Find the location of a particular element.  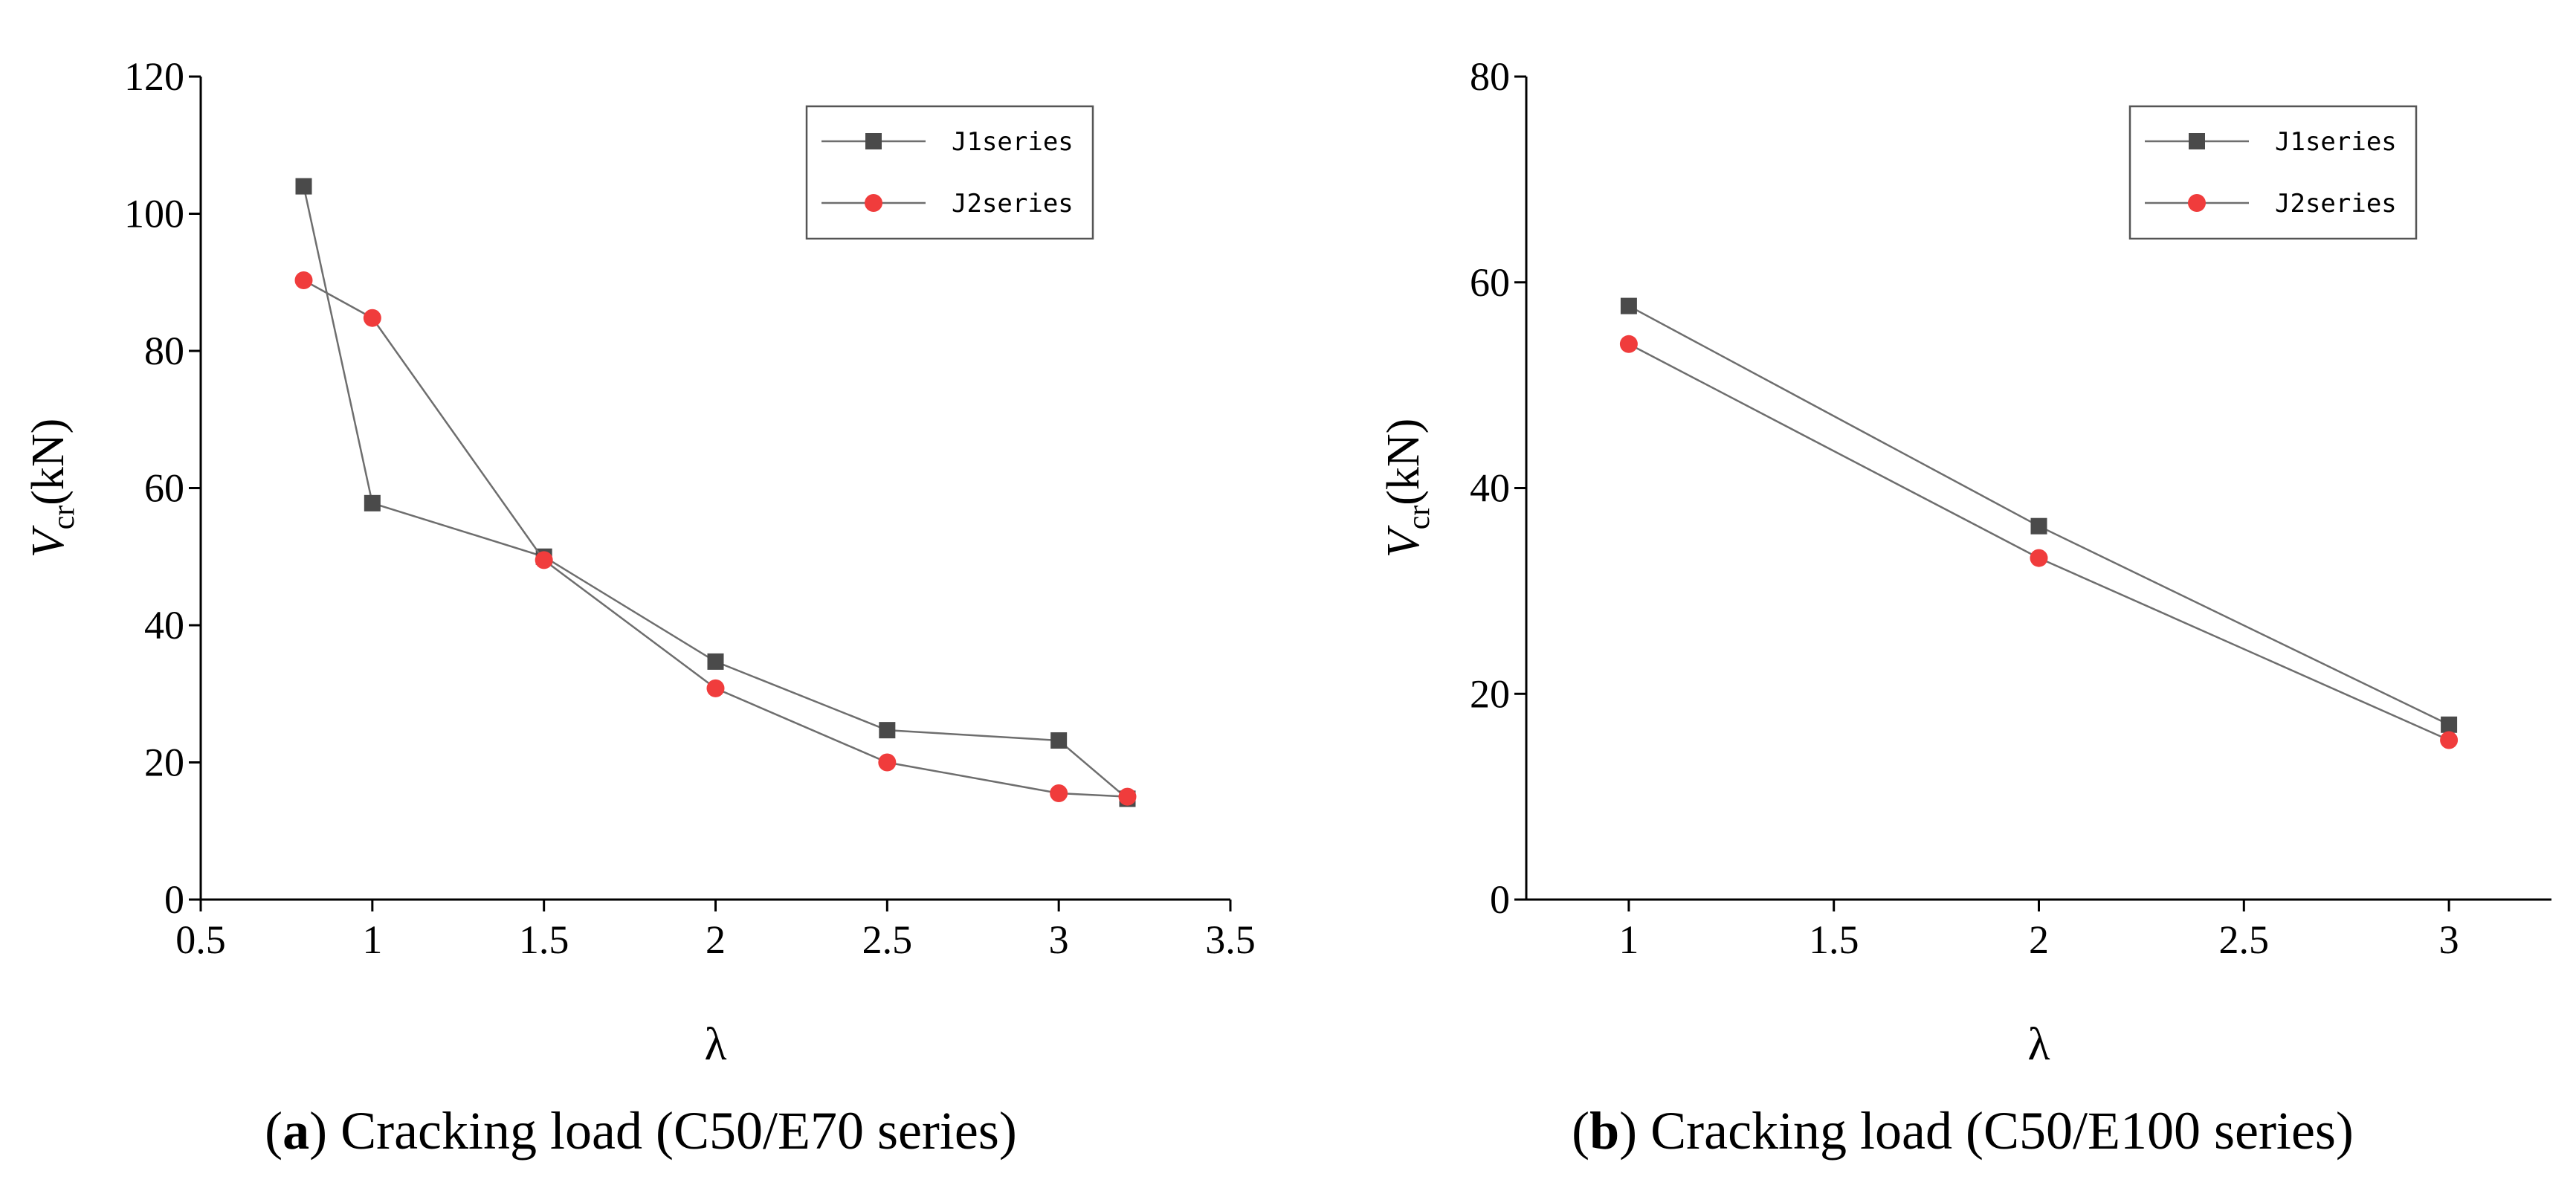

panel-a-legend-box is located at coordinates (949, 172).